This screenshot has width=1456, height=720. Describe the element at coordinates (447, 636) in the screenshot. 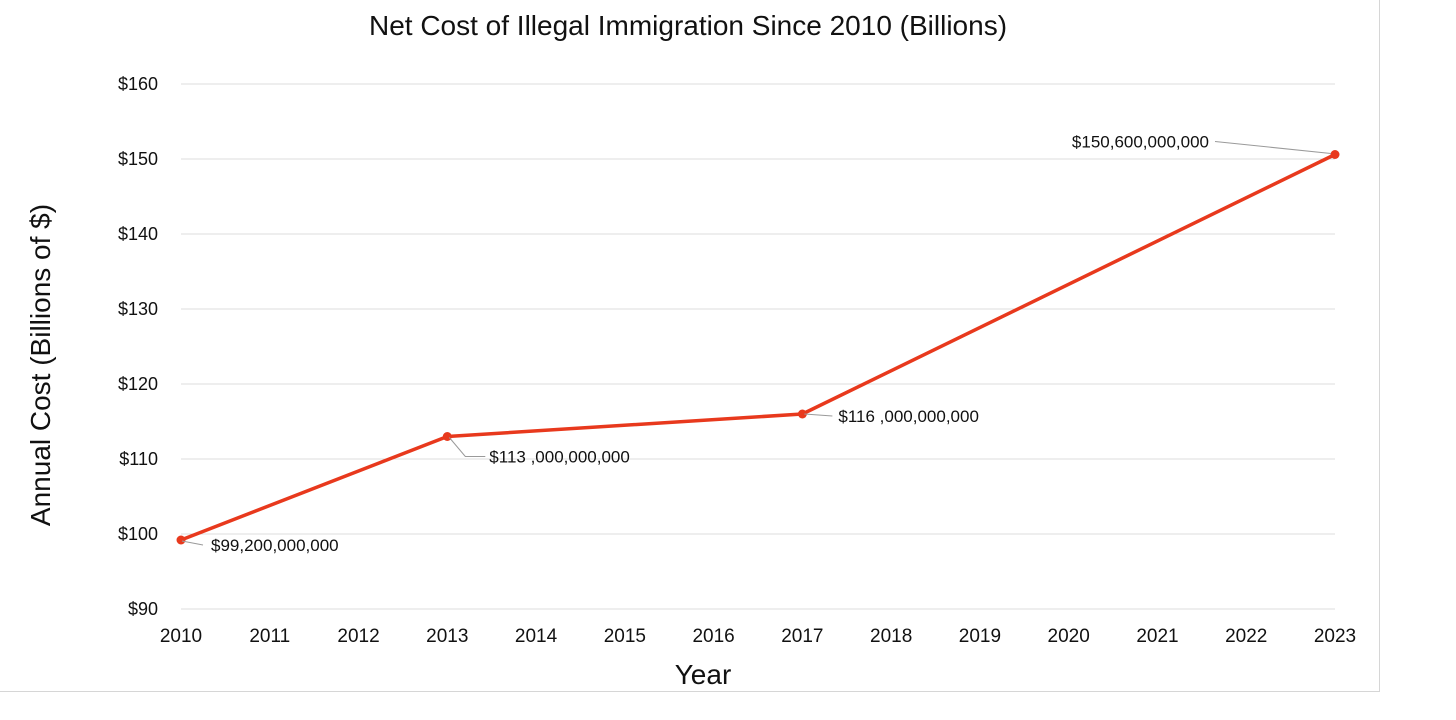

I see `x-tick-label: 2013` at that location.